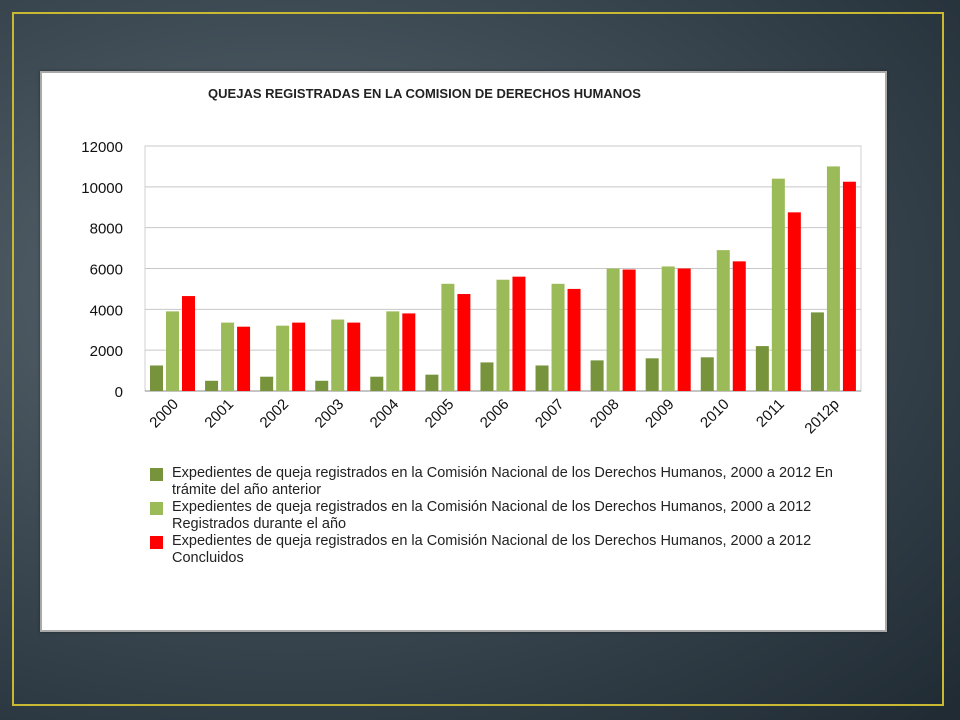 The height and width of the screenshot is (720, 960). I want to click on x-tick-label: 2000, so click(164, 414).